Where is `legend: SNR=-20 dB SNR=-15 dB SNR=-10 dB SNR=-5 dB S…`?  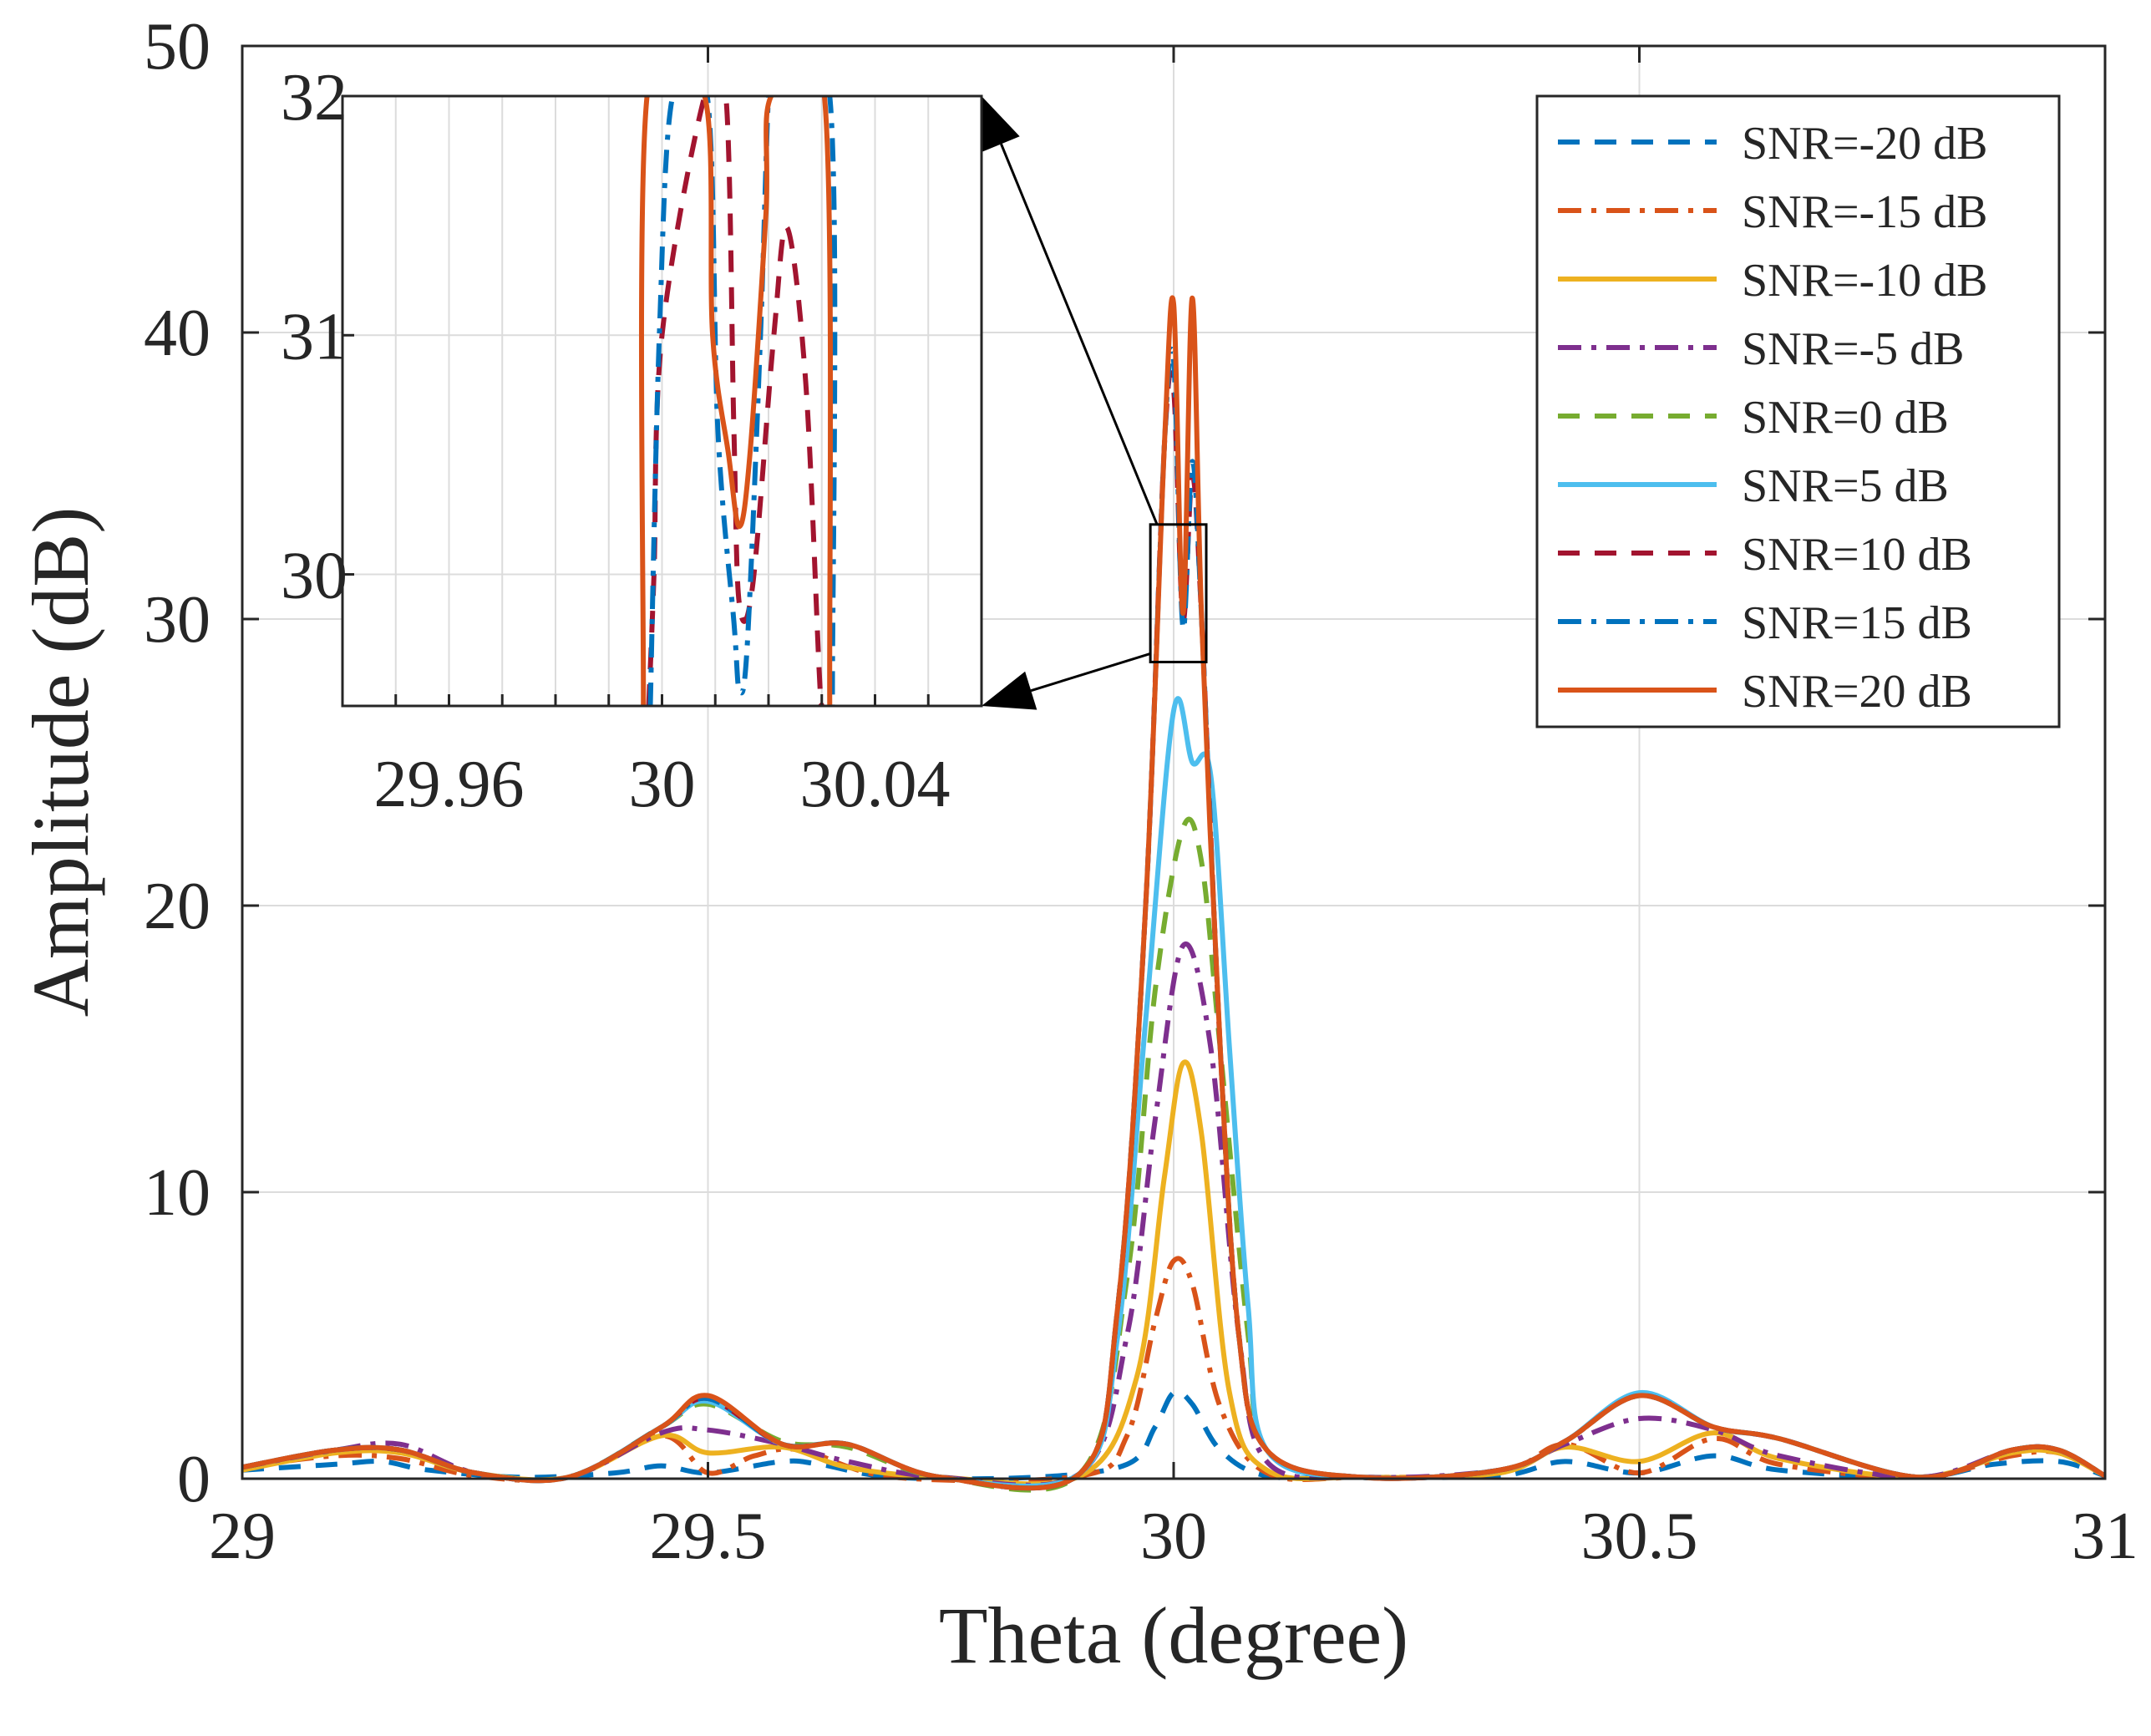
legend: SNR=-20 dB SNR=-15 dB SNR=-10 dB SNR=-5 dB S… is located at coordinates (1798, 411).